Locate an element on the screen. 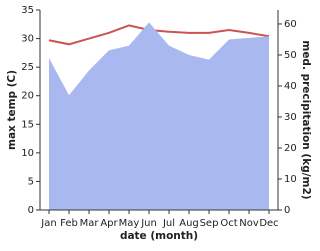 The width and height of the screenshot is (320, 251). y-tick-label: 25 is located at coordinates (27, 67).